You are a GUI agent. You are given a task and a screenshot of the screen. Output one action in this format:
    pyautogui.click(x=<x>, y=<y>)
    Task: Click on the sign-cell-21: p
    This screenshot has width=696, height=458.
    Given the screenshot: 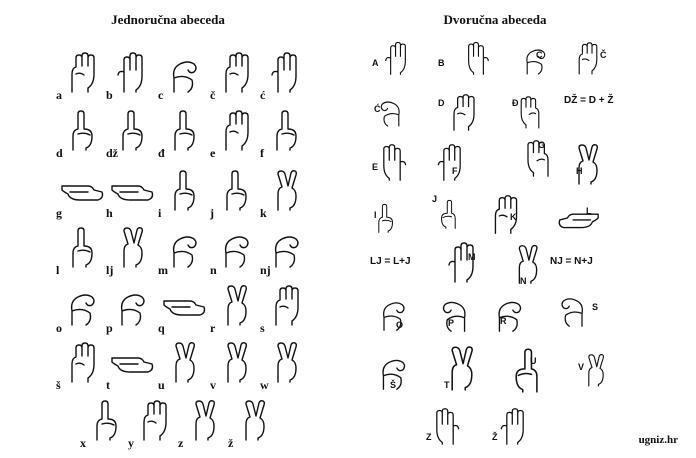 What is the action you would take?
    pyautogui.click(x=132, y=309)
    